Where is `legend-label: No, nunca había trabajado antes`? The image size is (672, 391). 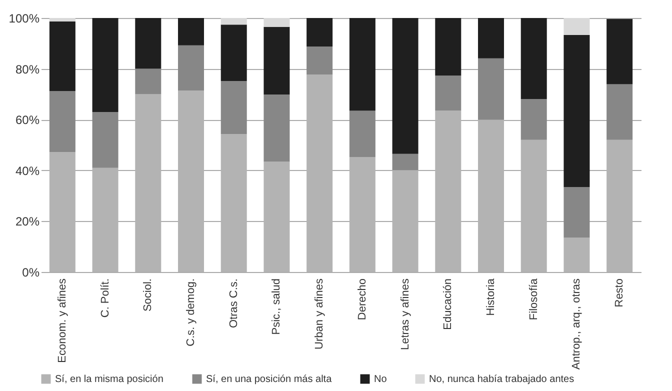 legend-label: No, nunca había trabajado antes is located at coordinates (501, 379).